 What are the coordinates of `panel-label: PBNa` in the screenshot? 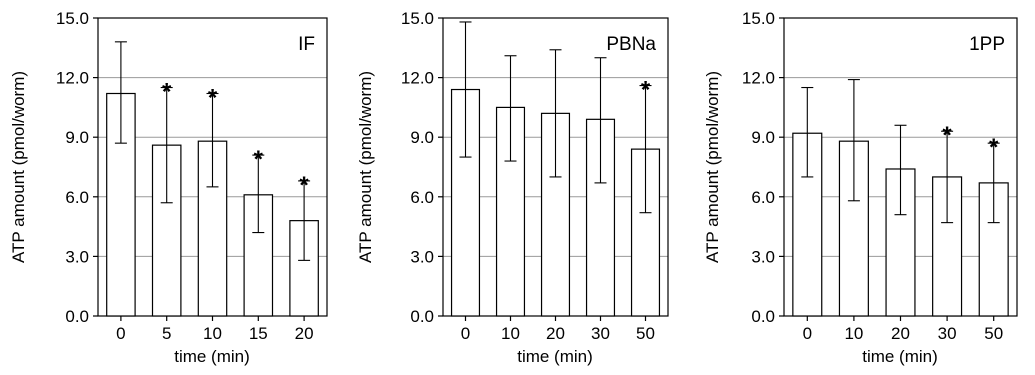 It's located at (631, 44).